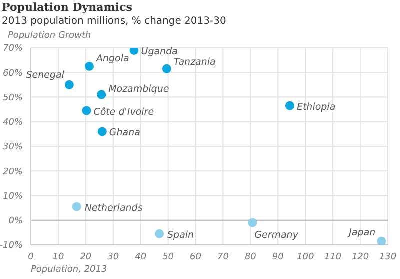 The height and width of the screenshot is (279, 400). I want to click on x-tick-label: 110, so click(333, 257).